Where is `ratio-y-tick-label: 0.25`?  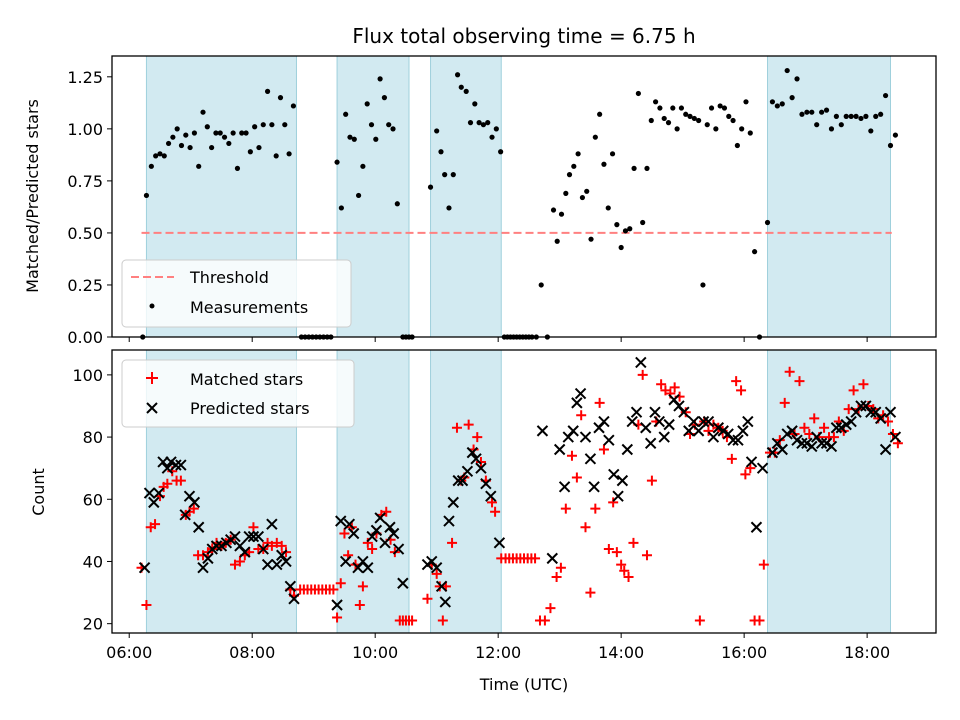 ratio-y-tick-label: 0.25 is located at coordinates (85, 285).